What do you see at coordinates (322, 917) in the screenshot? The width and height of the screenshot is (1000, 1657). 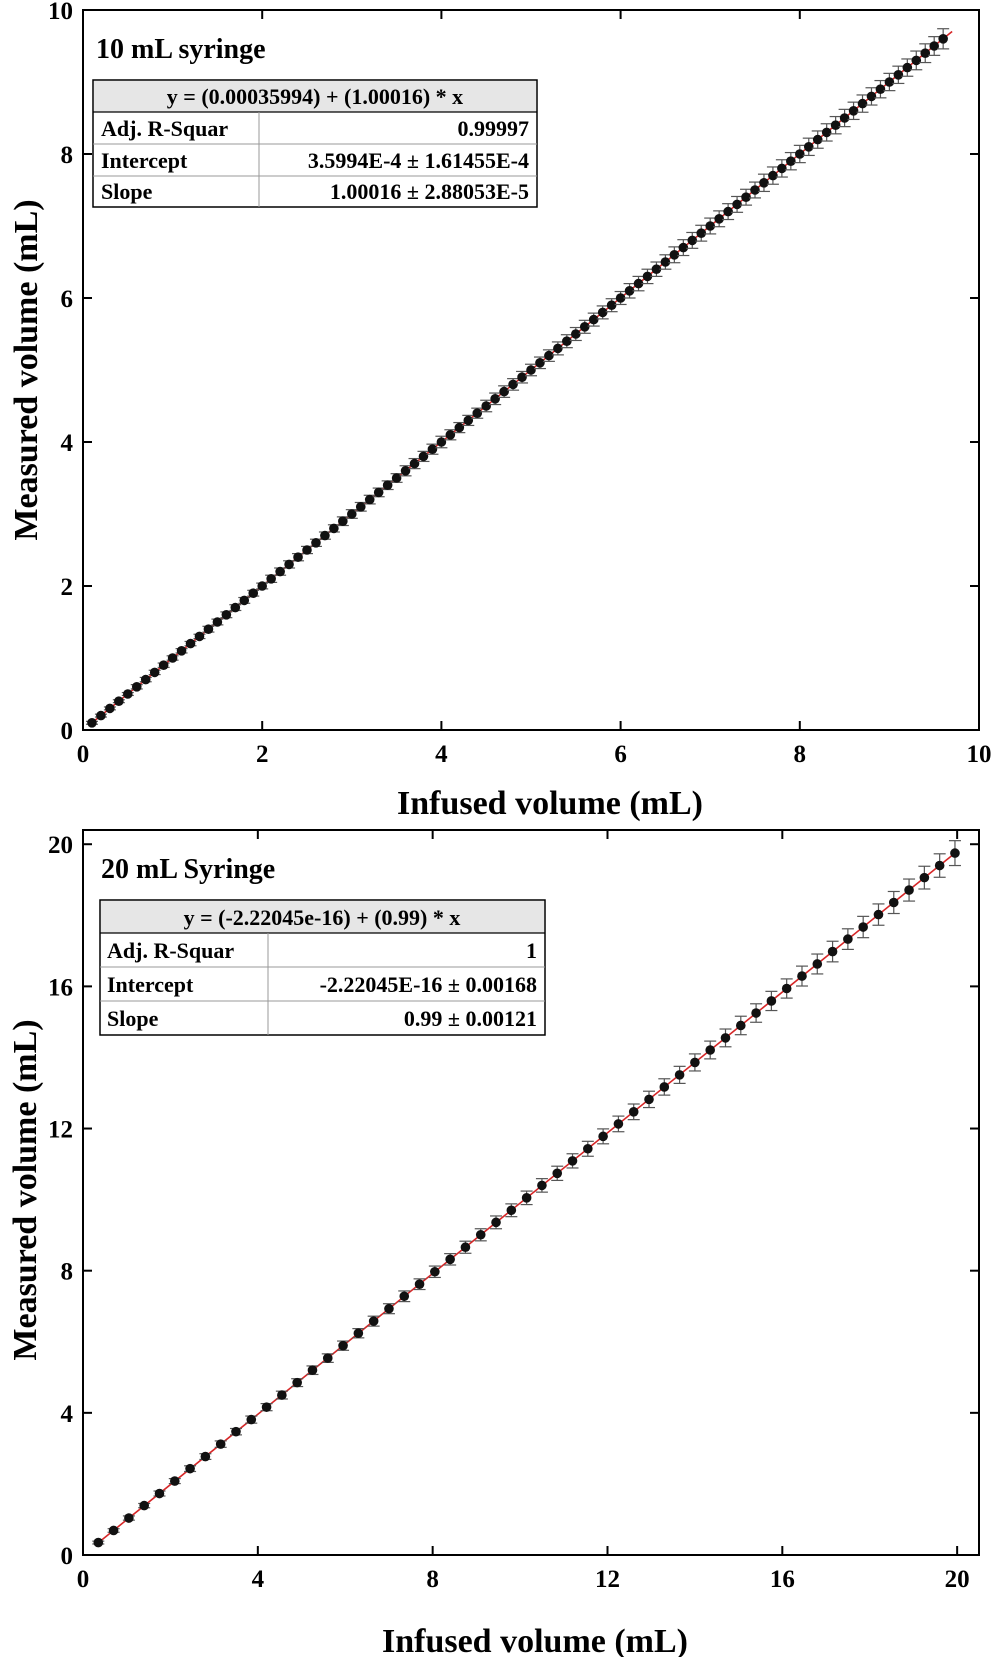 I see `fit-equation: y = (-2.22045e-16) + (0.99) * x` at bounding box center [322, 917].